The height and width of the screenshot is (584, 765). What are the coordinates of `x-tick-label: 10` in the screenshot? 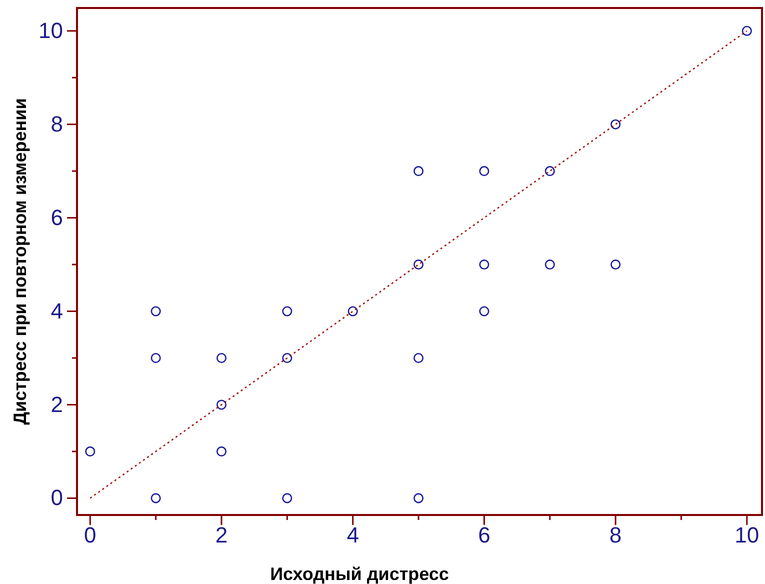 It's located at (747, 535).